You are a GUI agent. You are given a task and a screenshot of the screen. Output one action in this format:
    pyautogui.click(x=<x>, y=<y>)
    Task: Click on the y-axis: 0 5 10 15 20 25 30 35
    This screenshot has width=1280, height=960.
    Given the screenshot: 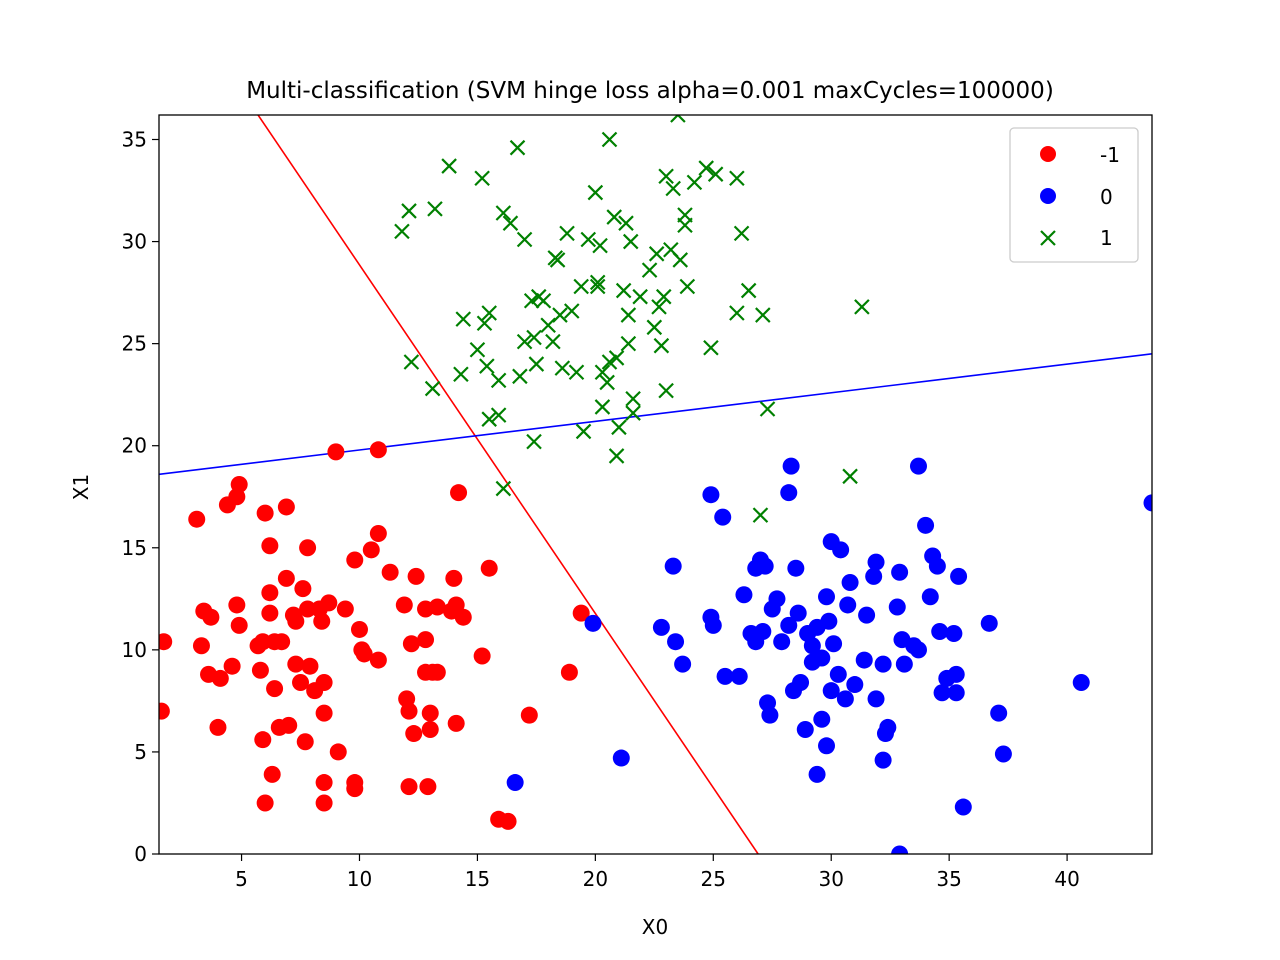 What is the action you would take?
    pyautogui.click(x=140, y=496)
    